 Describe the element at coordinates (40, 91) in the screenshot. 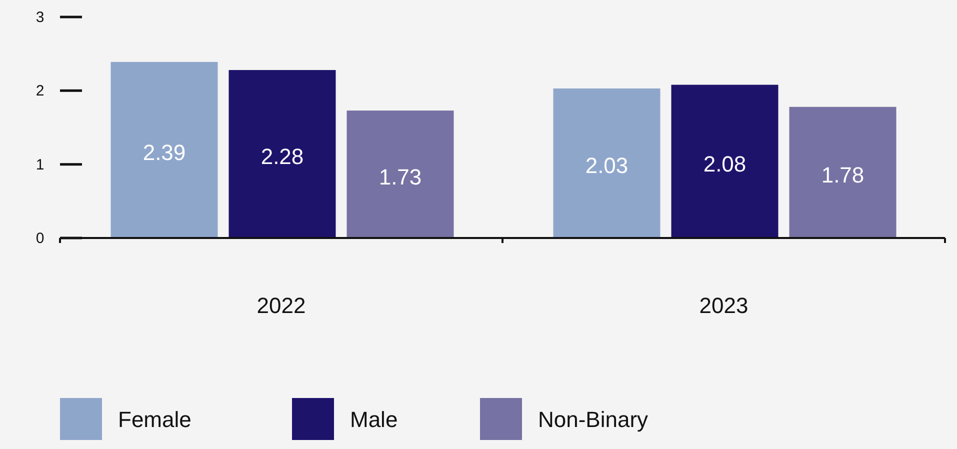

I see `y-tick-label: 2` at that location.